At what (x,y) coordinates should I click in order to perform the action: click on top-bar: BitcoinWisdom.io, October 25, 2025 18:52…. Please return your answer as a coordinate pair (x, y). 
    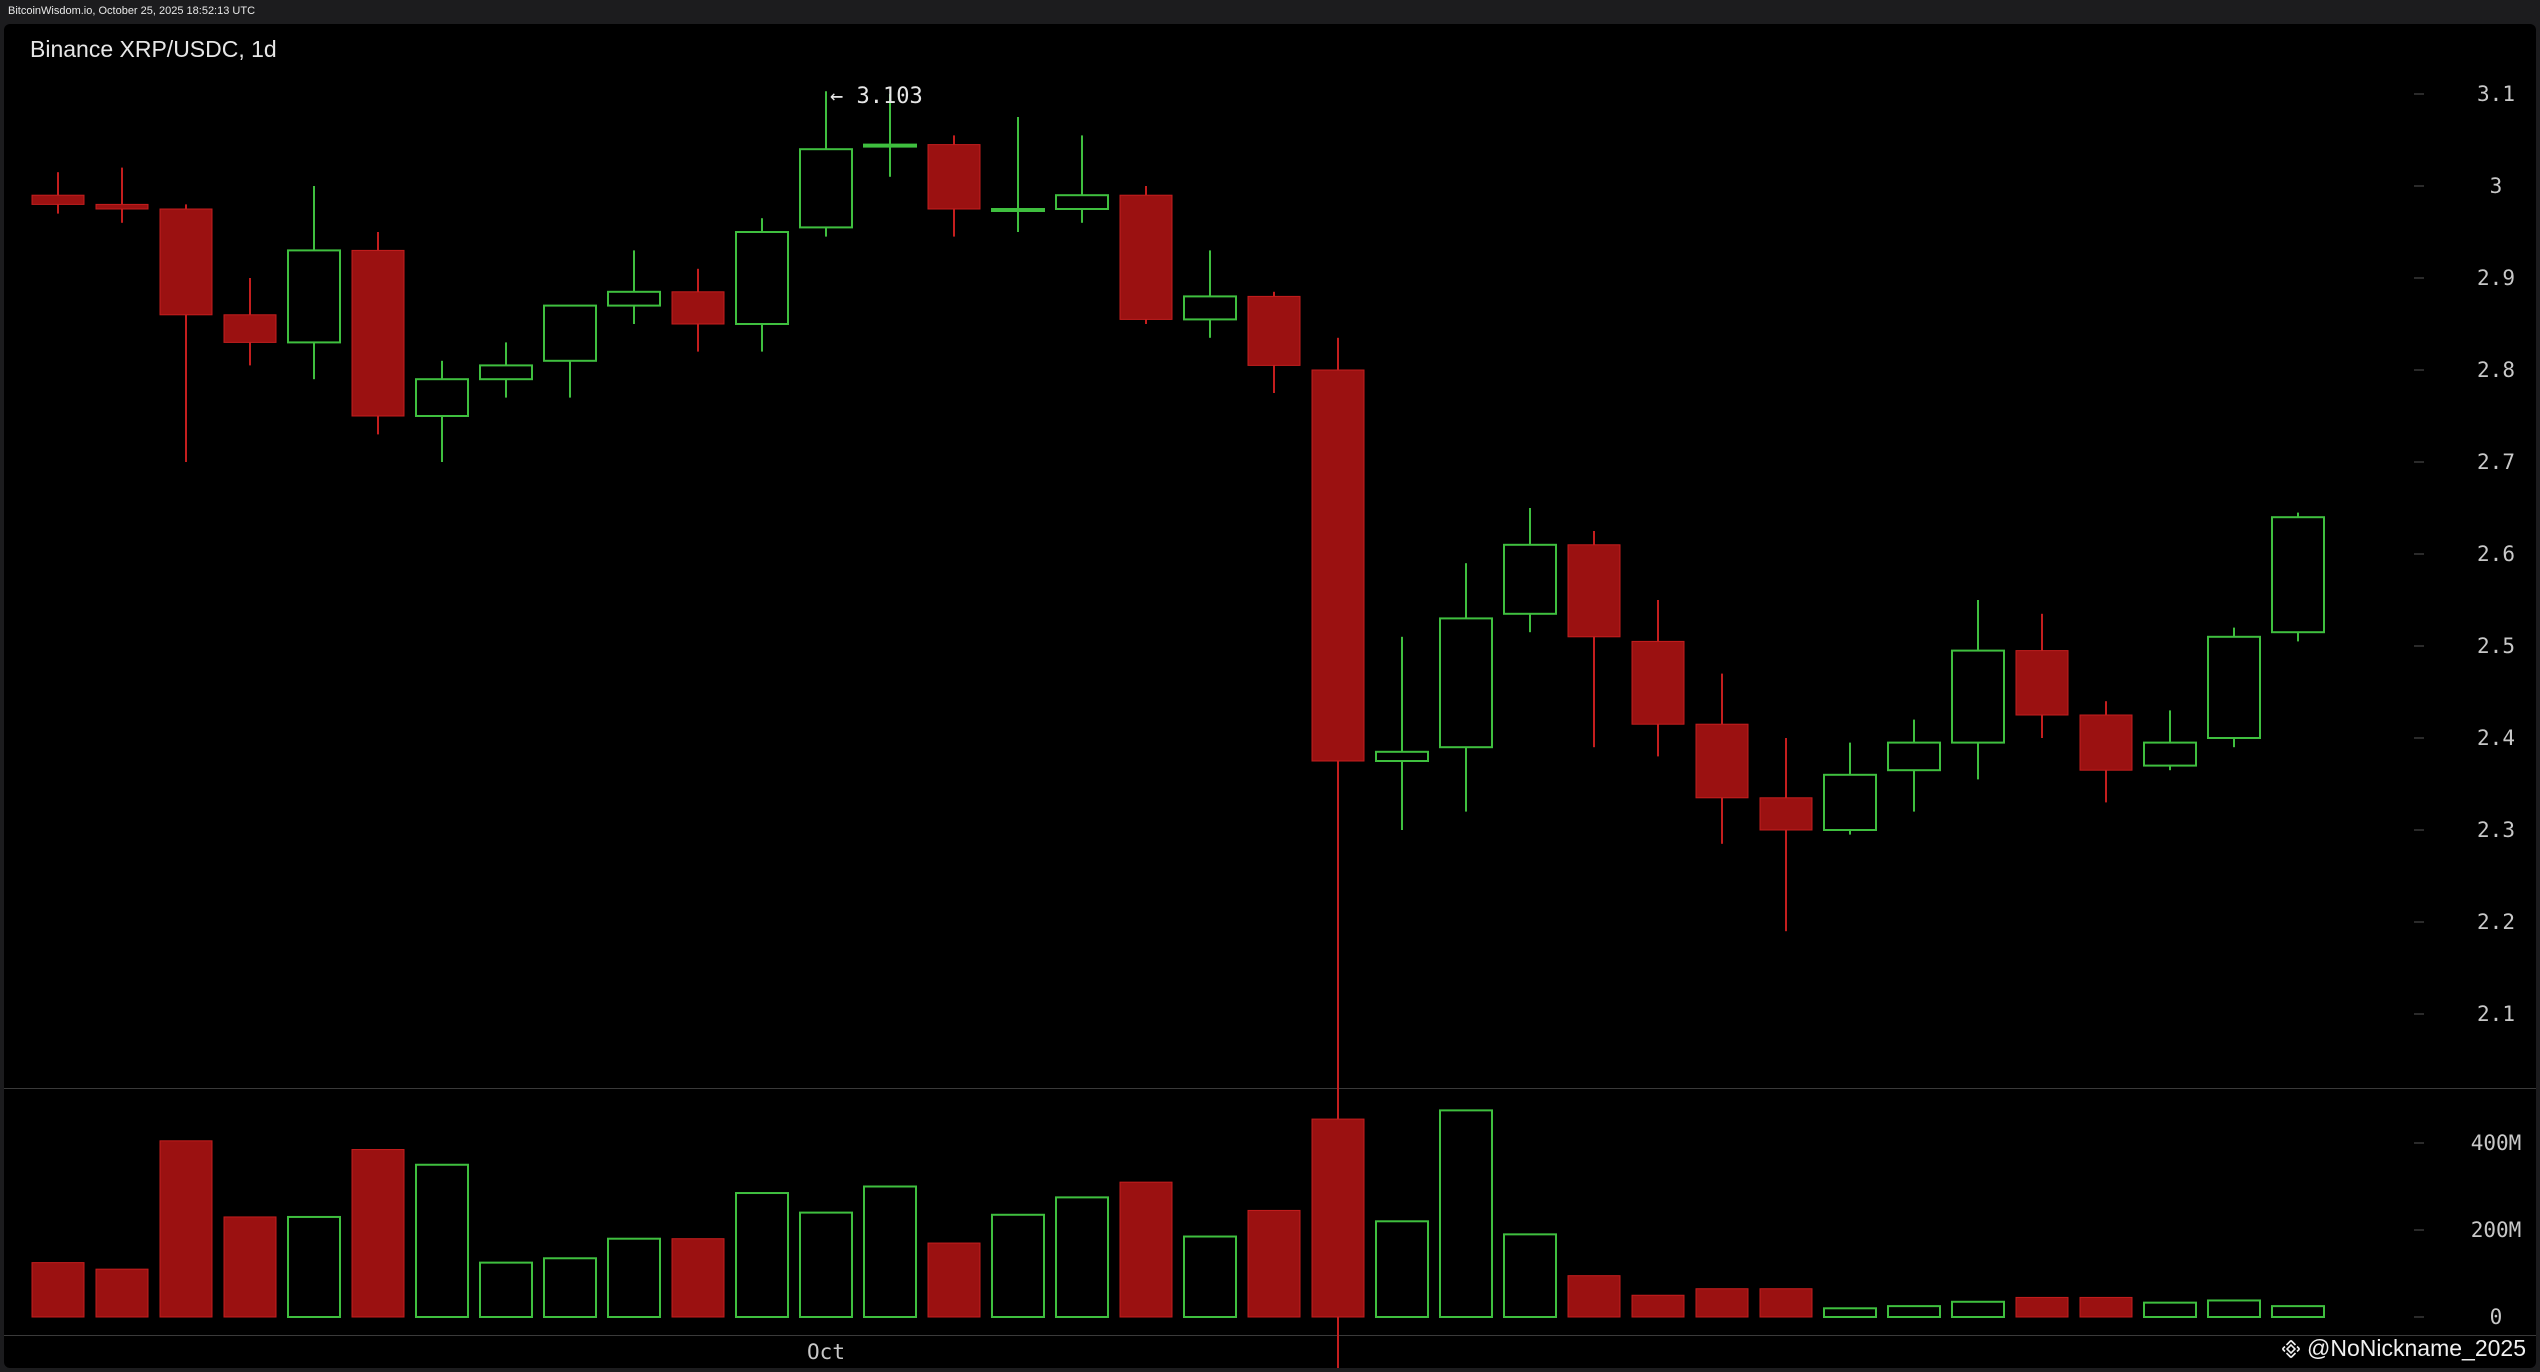
    Looking at the image, I should click on (1270, 12).